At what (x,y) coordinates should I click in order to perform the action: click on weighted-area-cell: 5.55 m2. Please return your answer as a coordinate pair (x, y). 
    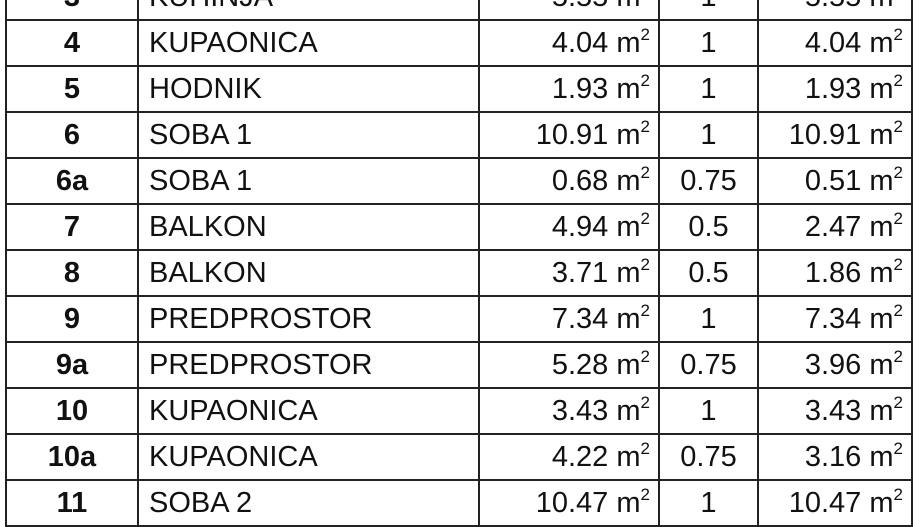
    Looking at the image, I should click on (835, 10).